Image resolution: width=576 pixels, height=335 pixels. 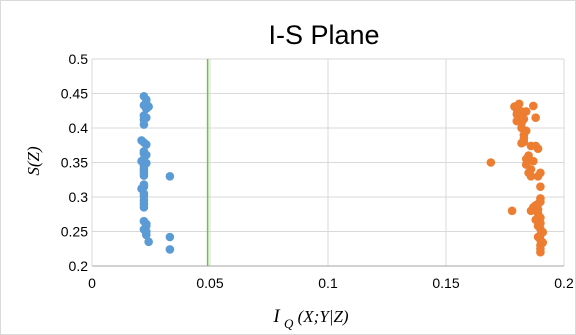 What do you see at coordinates (79, 128) in the screenshot?
I see `y-tick-label: 0.4` at bounding box center [79, 128].